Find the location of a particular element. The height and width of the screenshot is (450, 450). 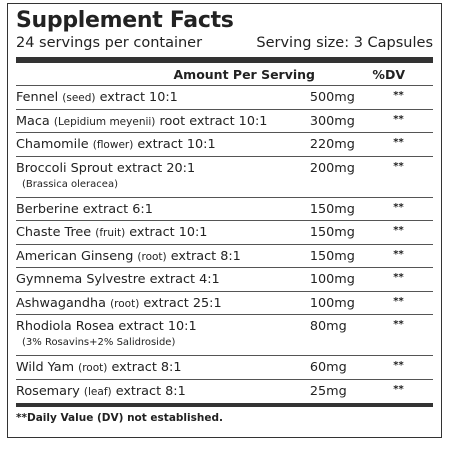

table-row: Ashwagandha (root) extract 25:1 100mg ** is located at coordinates (224, 303).